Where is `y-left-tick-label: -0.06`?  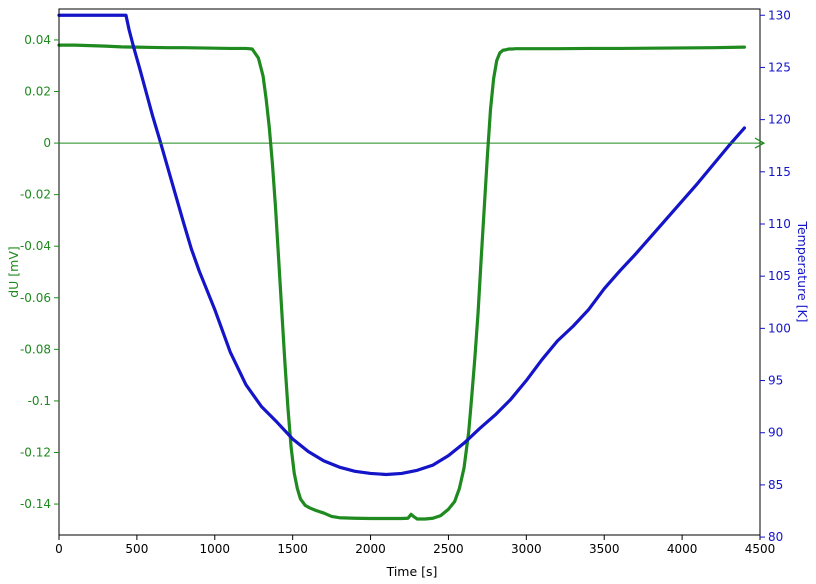
y-left-tick-label: -0.06 is located at coordinates (35, 298).